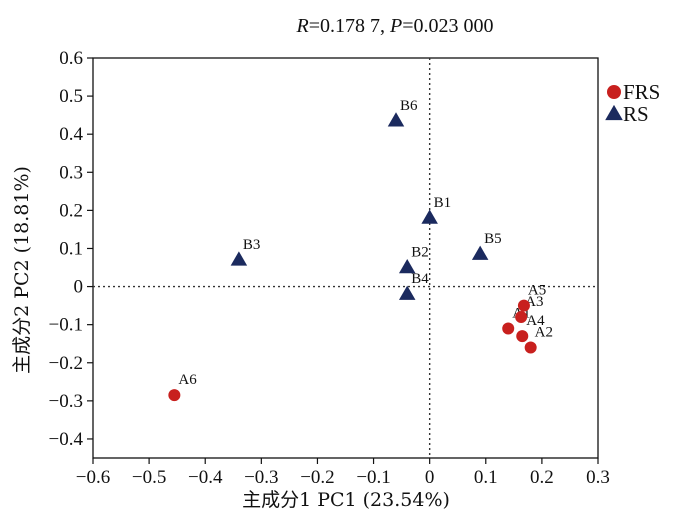 The width and height of the screenshot is (700, 518). I want to click on point-label-a4: A4, so click(535, 321).